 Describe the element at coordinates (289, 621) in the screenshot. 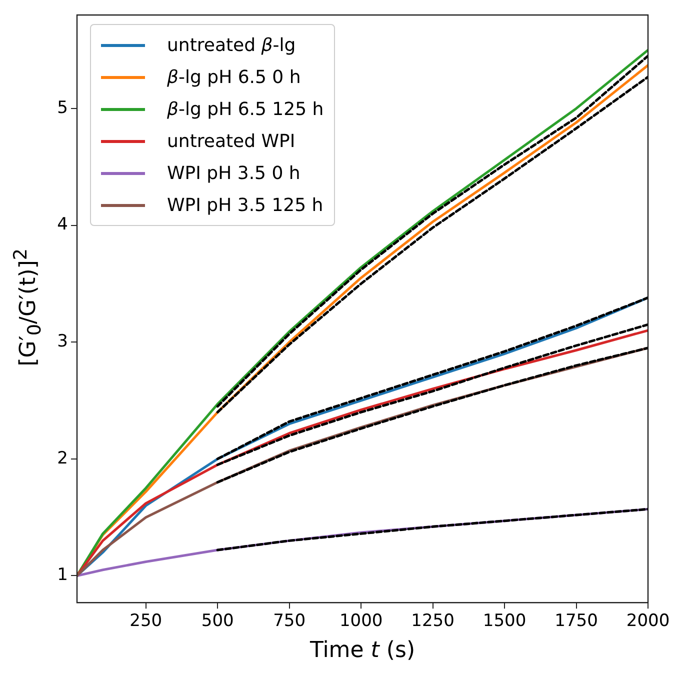

I see `x-tick-label: 750` at that location.